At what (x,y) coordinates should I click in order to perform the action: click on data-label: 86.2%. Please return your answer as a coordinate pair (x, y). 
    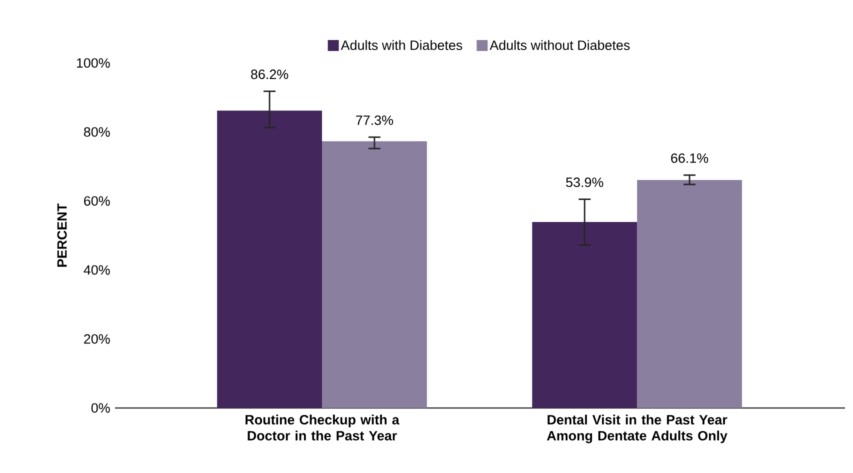
    Looking at the image, I should click on (269, 75).